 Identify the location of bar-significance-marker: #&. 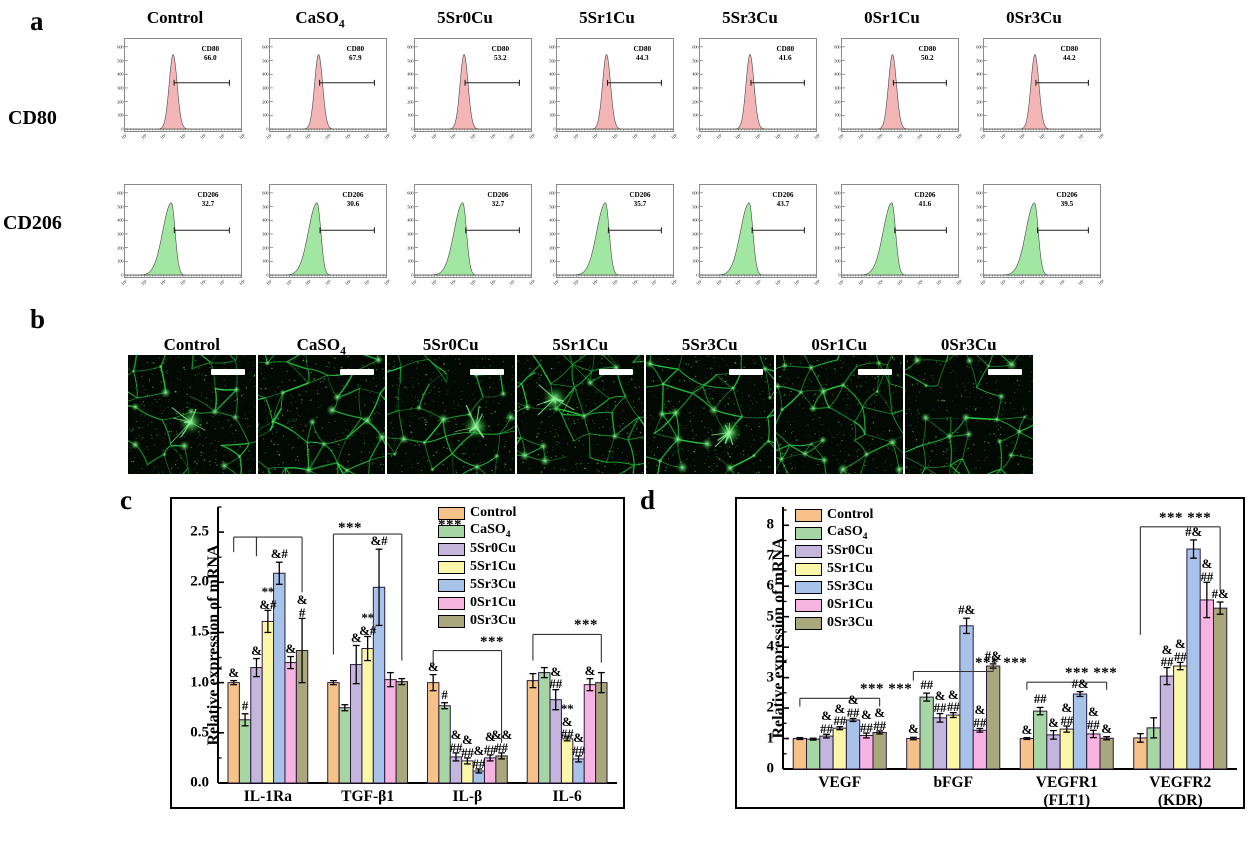
(993, 655).